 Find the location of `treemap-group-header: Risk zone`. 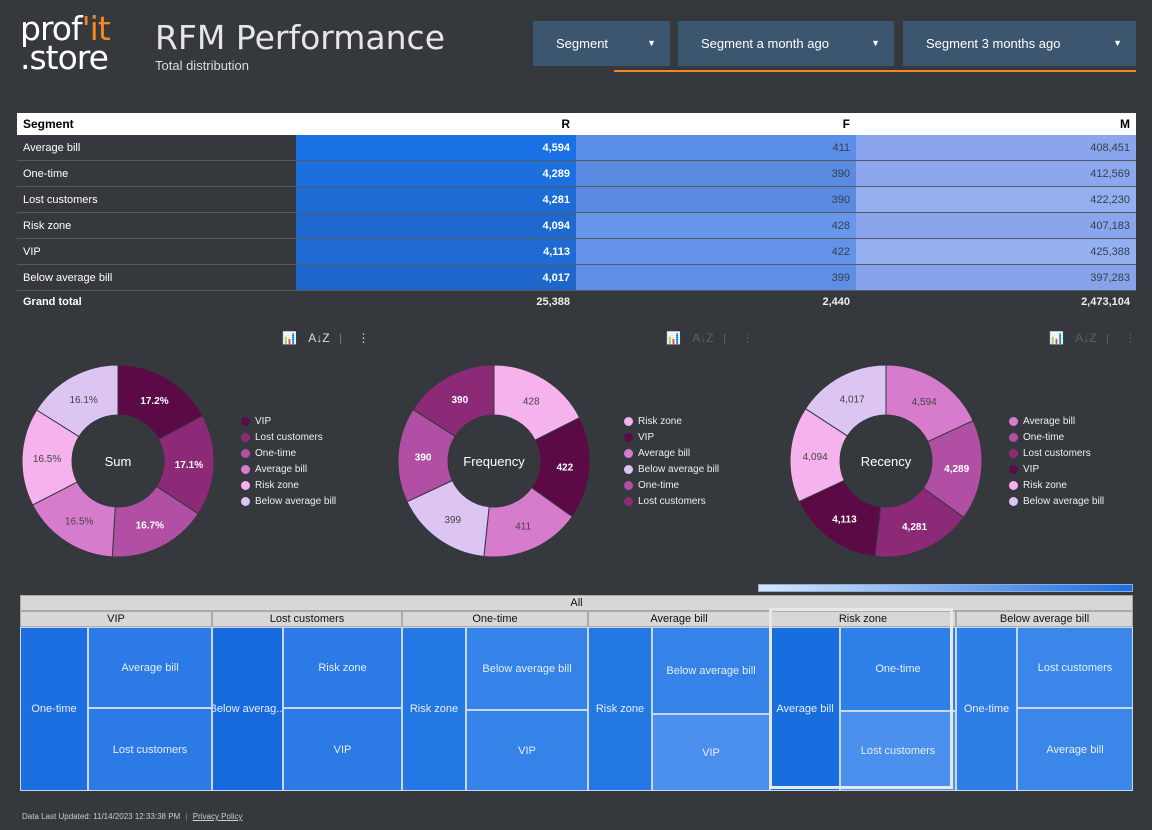

treemap-group-header: Risk zone is located at coordinates (863, 619).